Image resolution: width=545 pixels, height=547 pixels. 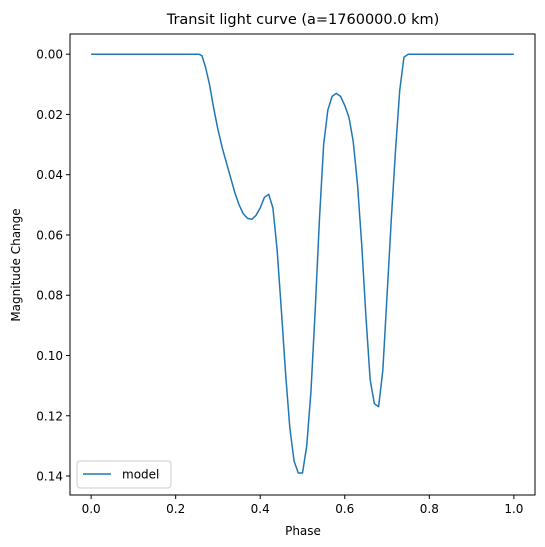 I want to click on legend-box, so click(x=124, y=474).